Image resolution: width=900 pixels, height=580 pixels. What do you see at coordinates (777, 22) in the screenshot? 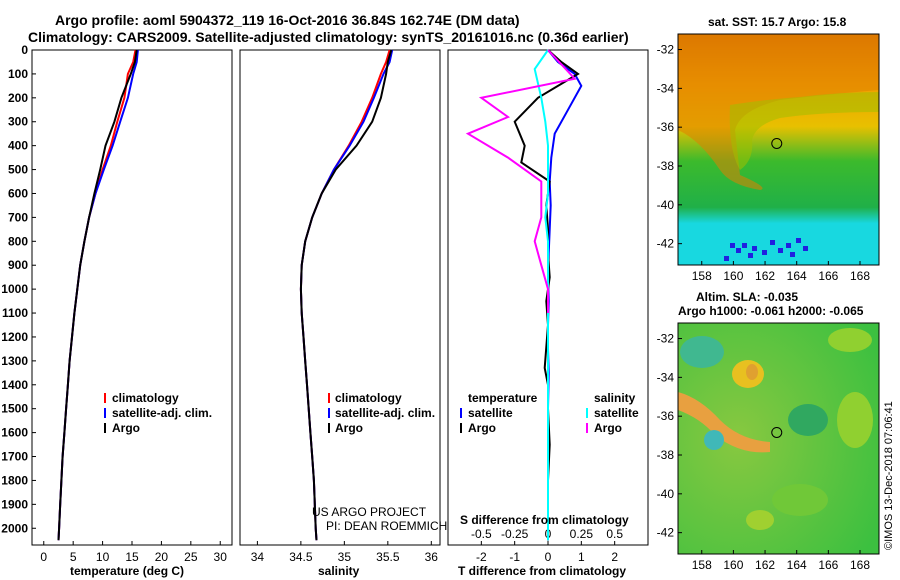
I see `sst-map-title: sat. SST: 15.7 Argo: 15.8` at bounding box center [777, 22].